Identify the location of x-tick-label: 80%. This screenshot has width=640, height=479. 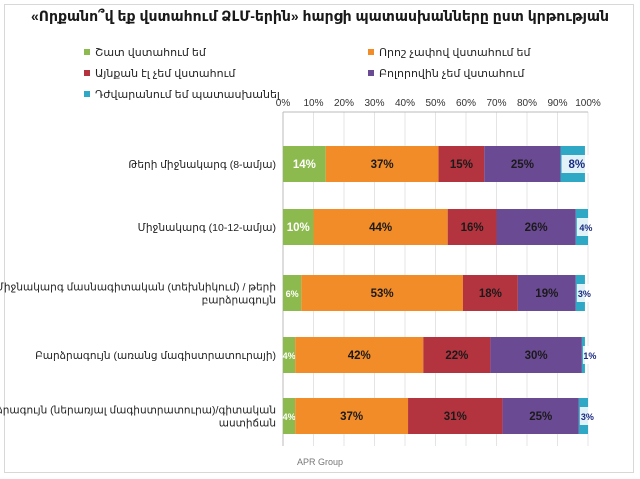
(527, 103).